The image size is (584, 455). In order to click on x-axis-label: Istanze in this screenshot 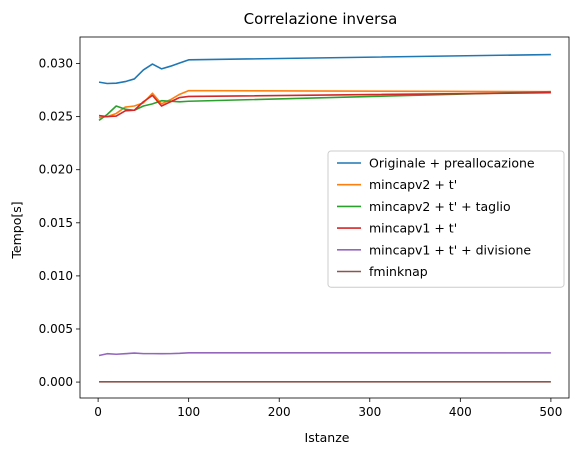, I will do `click(327, 437)`.